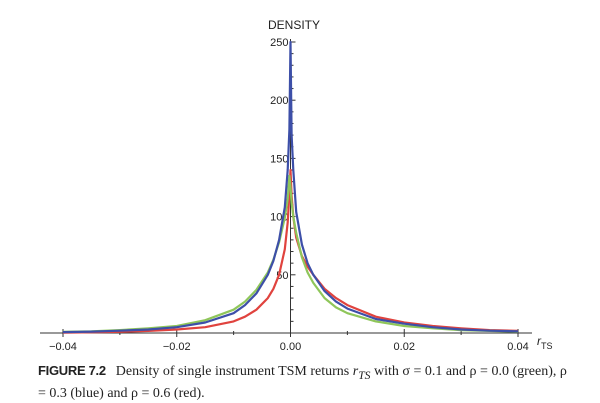 The height and width of the screenshot is (403, 600). Describe the element at coordinates (404, 347) in the screenshot. I see `x-tick-label: 0.02` at that location.